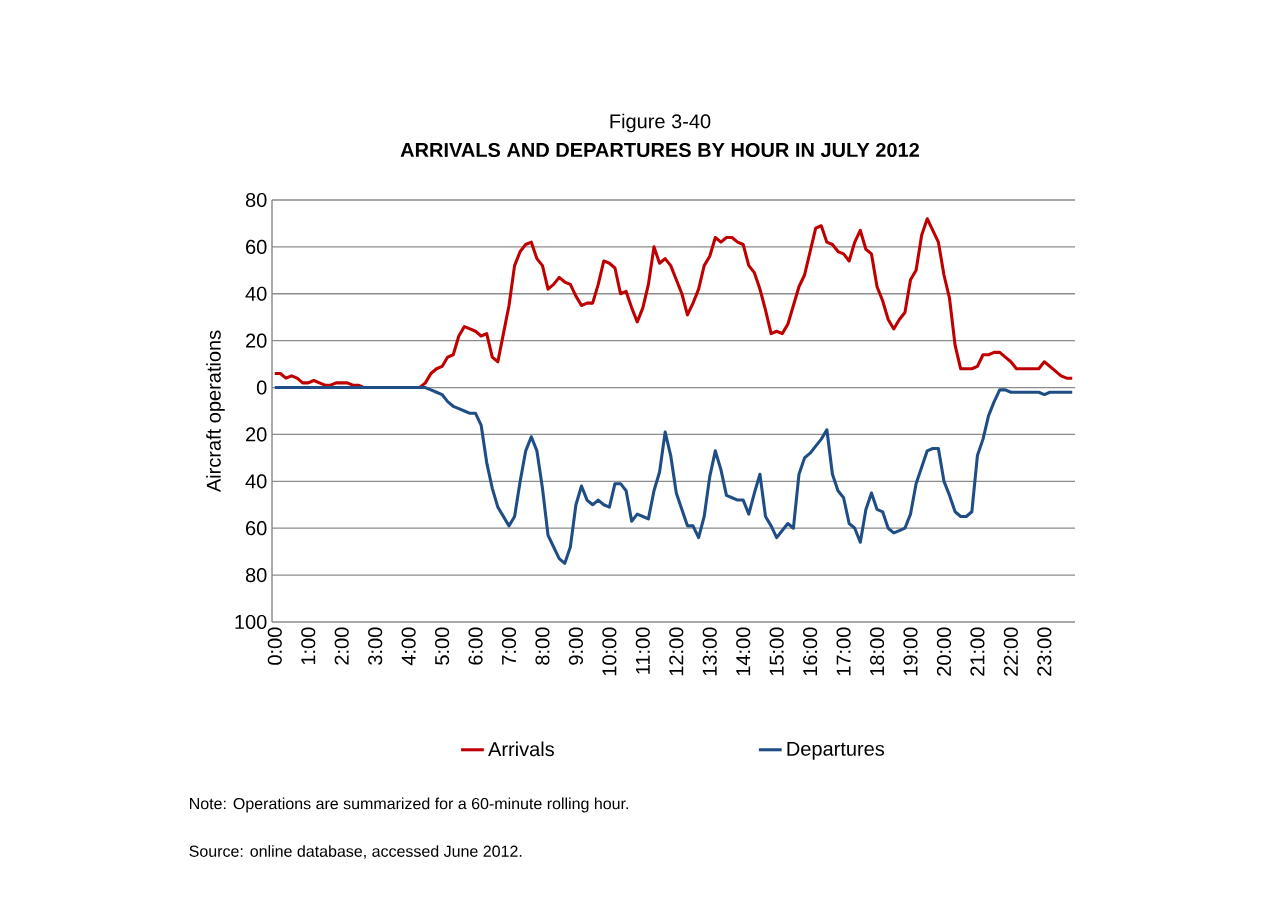 This screenshot has width=1275, height=905. What do you see at coordinates (442, 646) in the screenshot?
I see `x-tick-label: 5:00` at bounding box center [442, 646].